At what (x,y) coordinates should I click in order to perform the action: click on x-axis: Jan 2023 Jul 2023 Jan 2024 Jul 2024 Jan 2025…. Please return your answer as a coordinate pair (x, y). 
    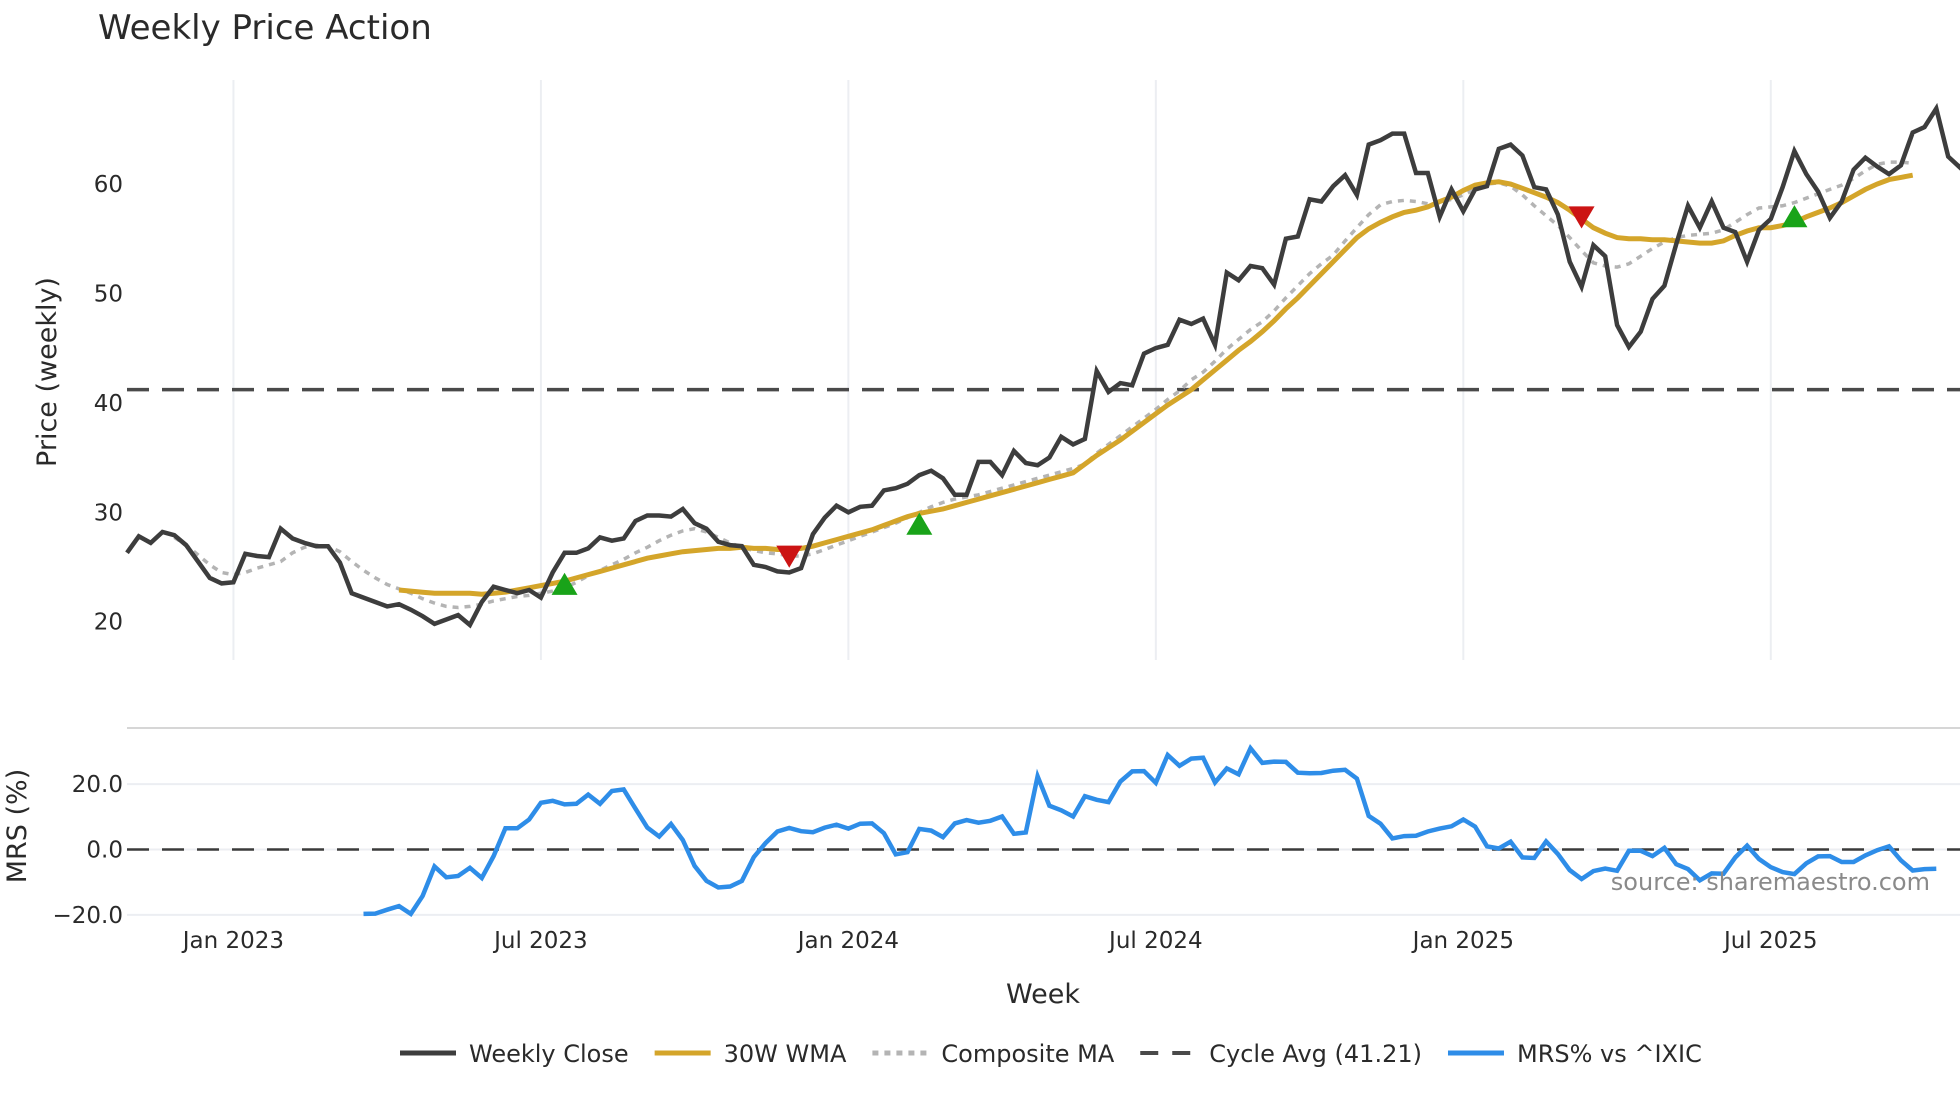
    Looking at the image, I should click on (999, 941).